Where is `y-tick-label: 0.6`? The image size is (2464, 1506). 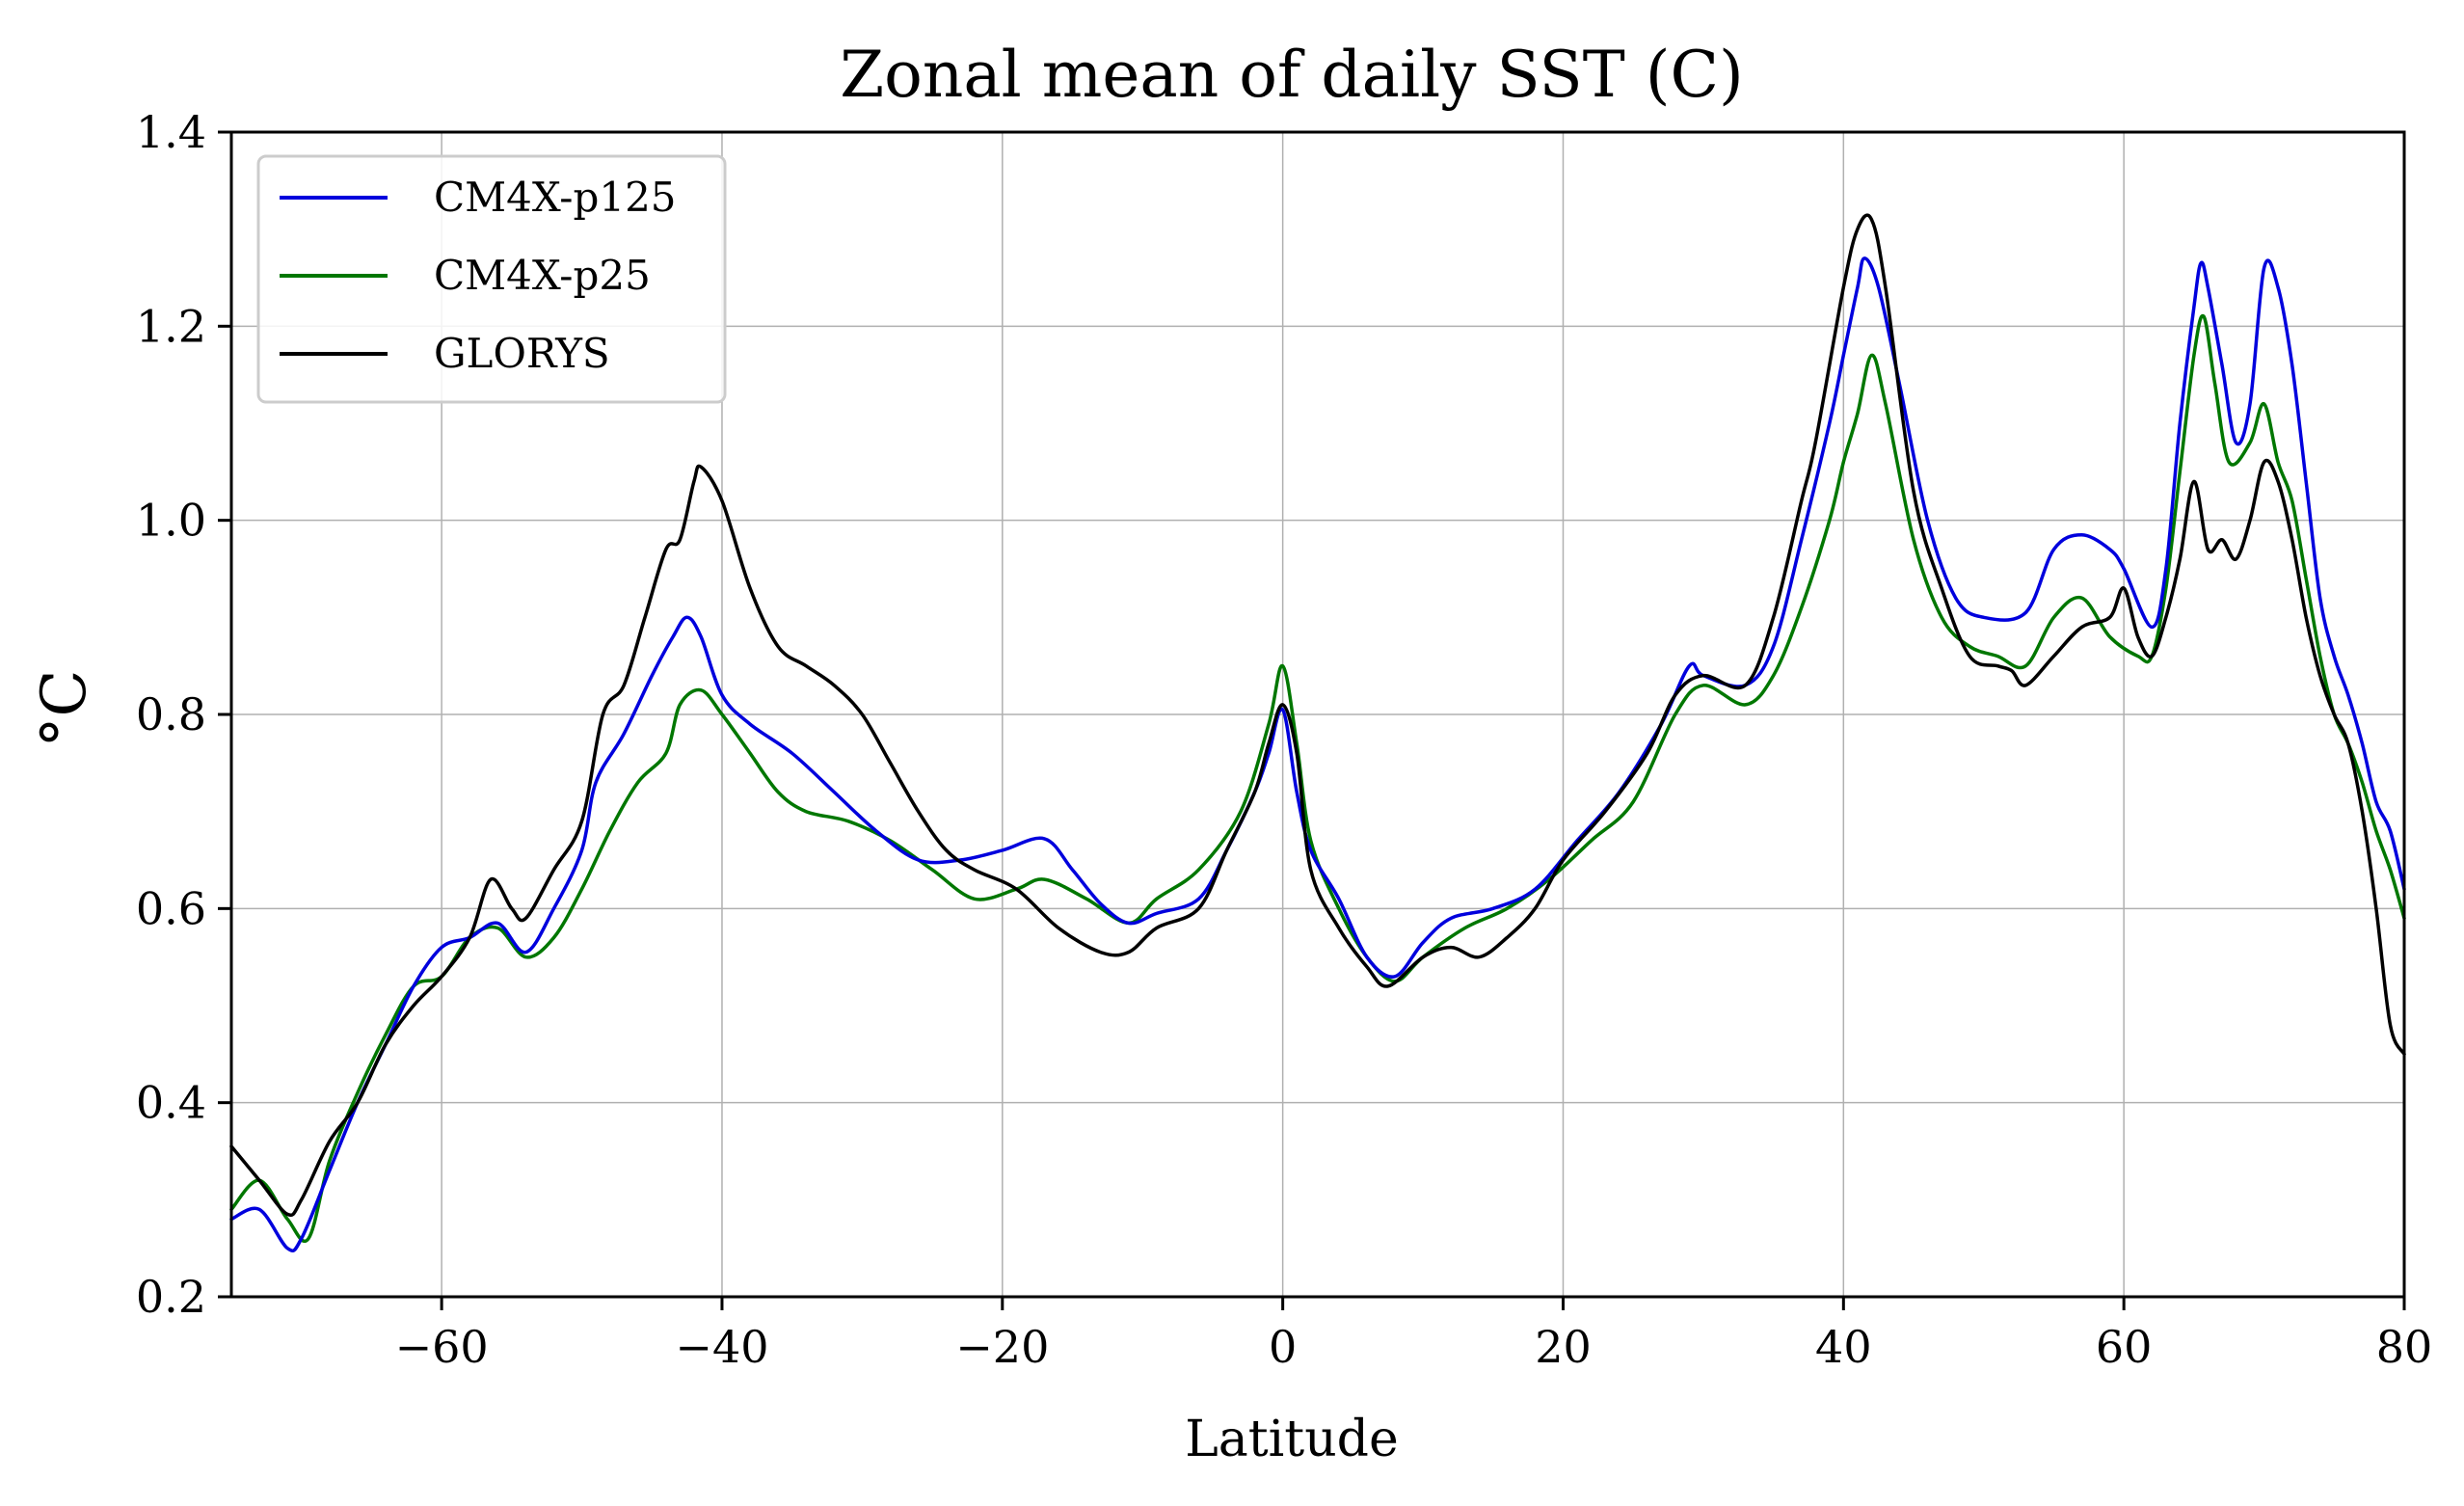 y-tick-label: 0.6 is located at coordinates (171, 908).